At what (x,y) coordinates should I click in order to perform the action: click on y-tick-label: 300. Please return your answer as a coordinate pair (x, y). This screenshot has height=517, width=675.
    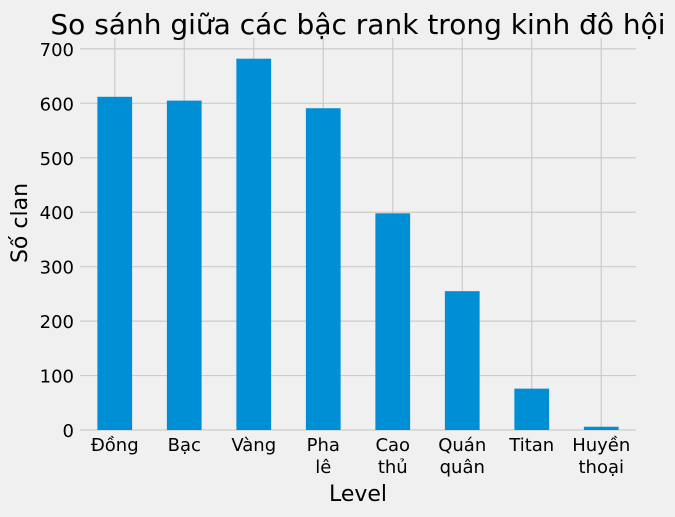
    Looking at the image, I should click on (57, 268).